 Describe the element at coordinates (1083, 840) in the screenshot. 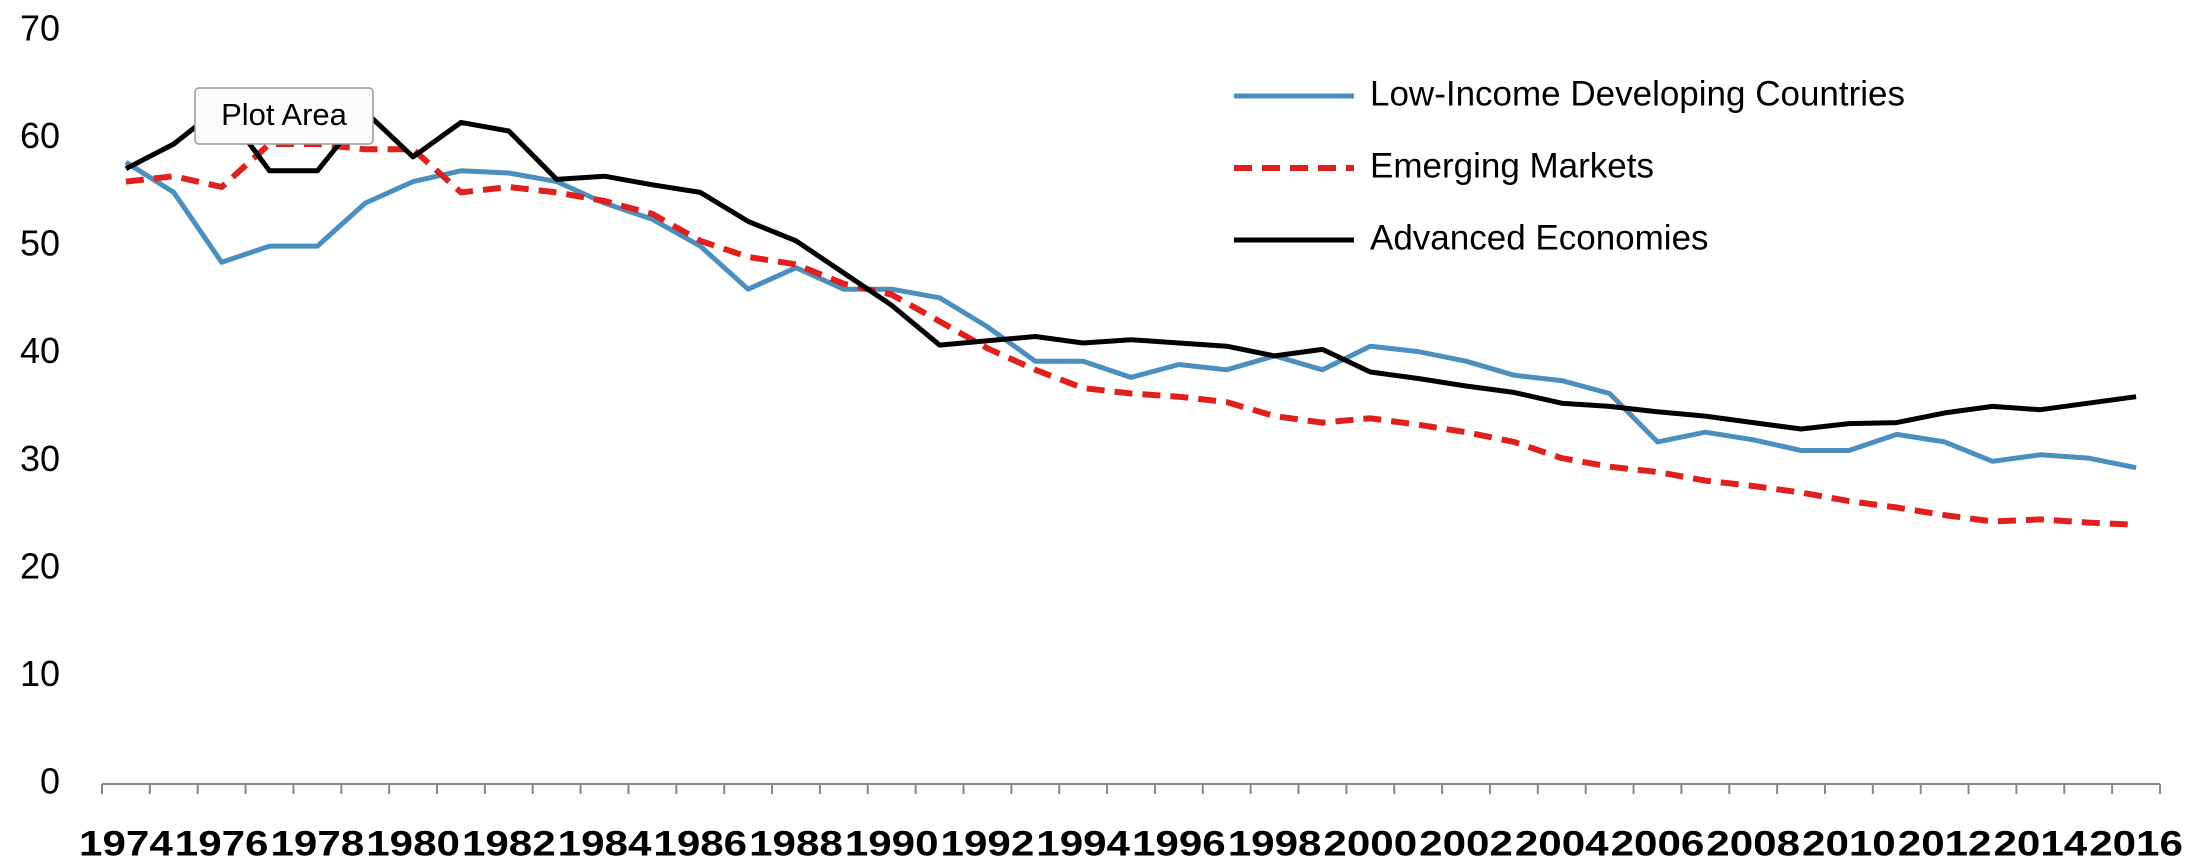

I see `x-tick-label: 1994` at that location.